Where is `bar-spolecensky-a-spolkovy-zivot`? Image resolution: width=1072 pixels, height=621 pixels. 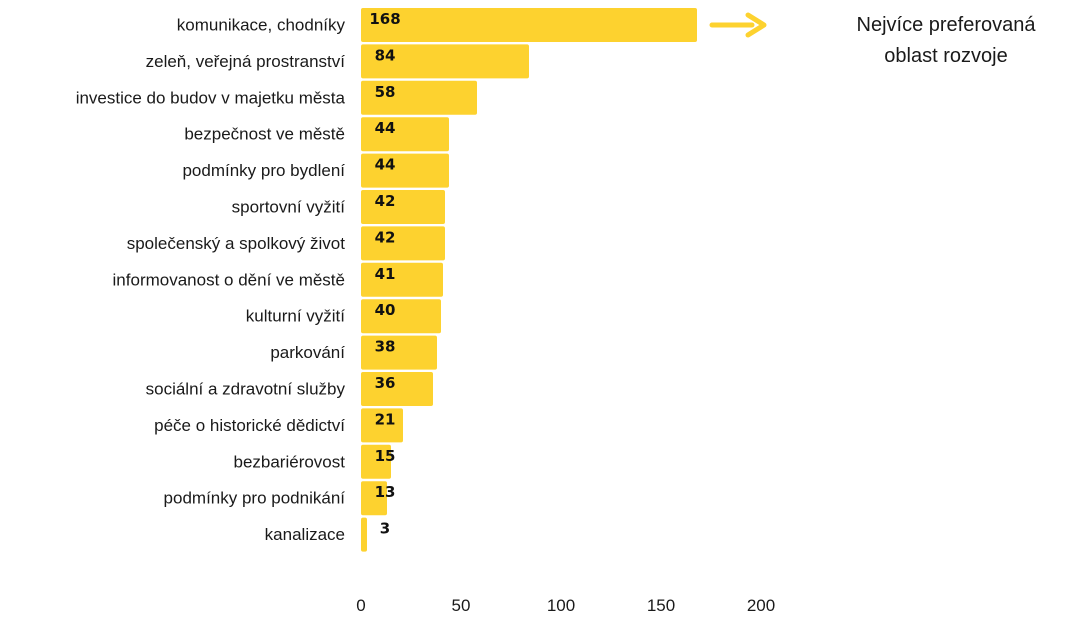
bar-spolecensky-a-spolkovy-zivot is located at coordinates (403, 243).